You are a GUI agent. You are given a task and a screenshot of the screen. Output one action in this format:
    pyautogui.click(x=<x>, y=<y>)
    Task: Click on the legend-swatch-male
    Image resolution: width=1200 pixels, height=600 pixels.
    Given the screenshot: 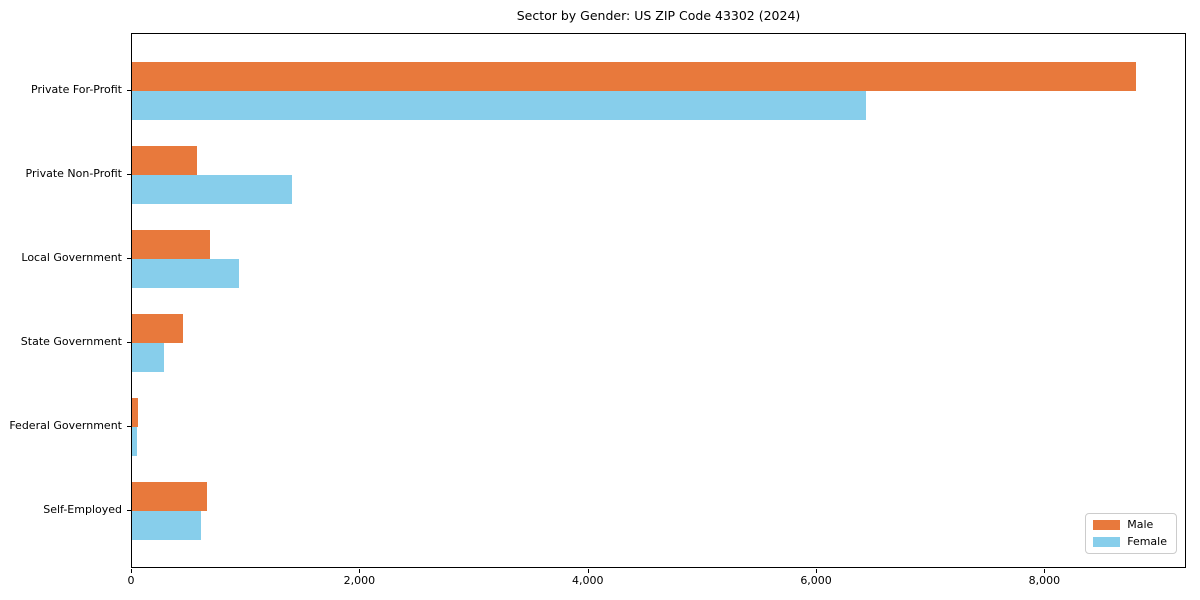 What is the action you would take?
    pyautogui.click(x=1107, y=525)
    